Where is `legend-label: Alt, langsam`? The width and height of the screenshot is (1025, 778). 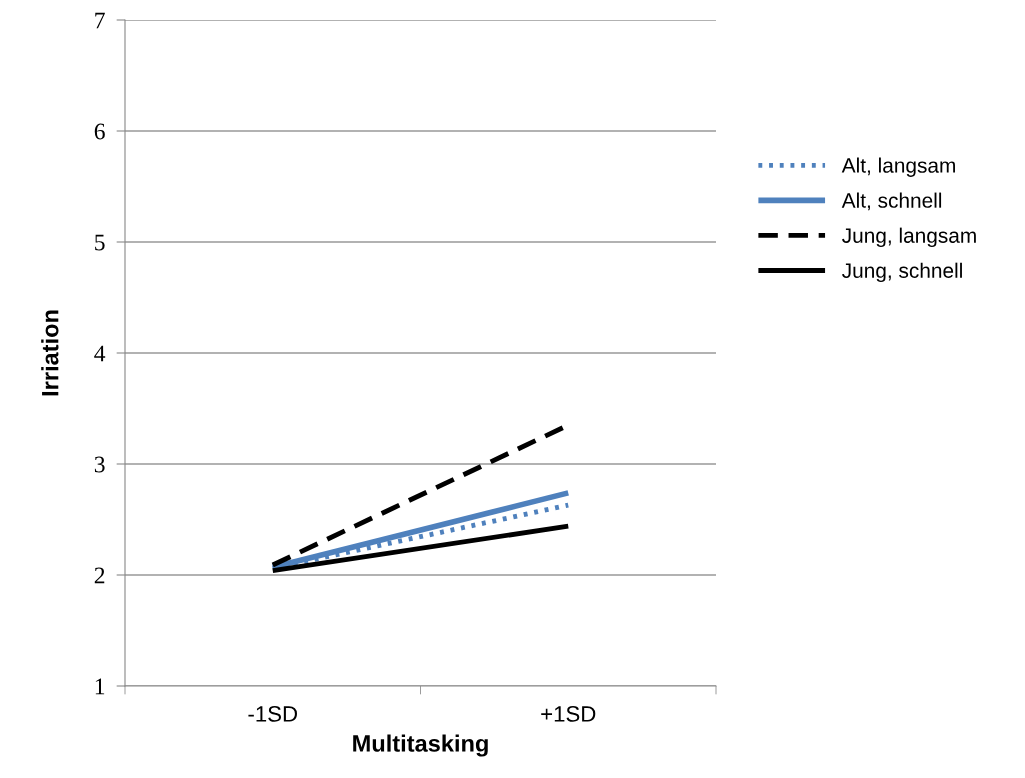
legend-label: Alt, langsam is located at coordinates (898, 167).